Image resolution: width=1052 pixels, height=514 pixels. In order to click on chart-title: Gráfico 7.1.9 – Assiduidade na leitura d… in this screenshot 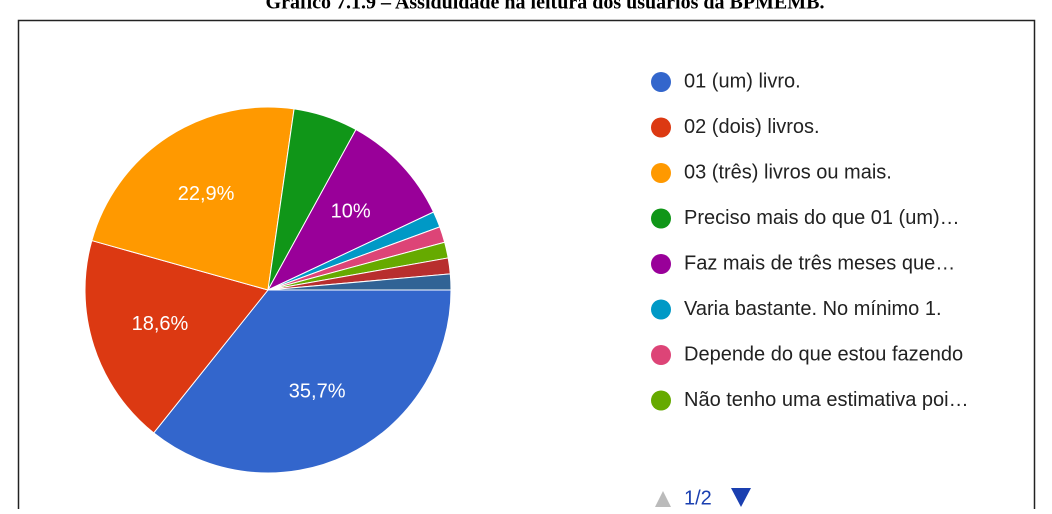, I will do `click(545, 7)`.